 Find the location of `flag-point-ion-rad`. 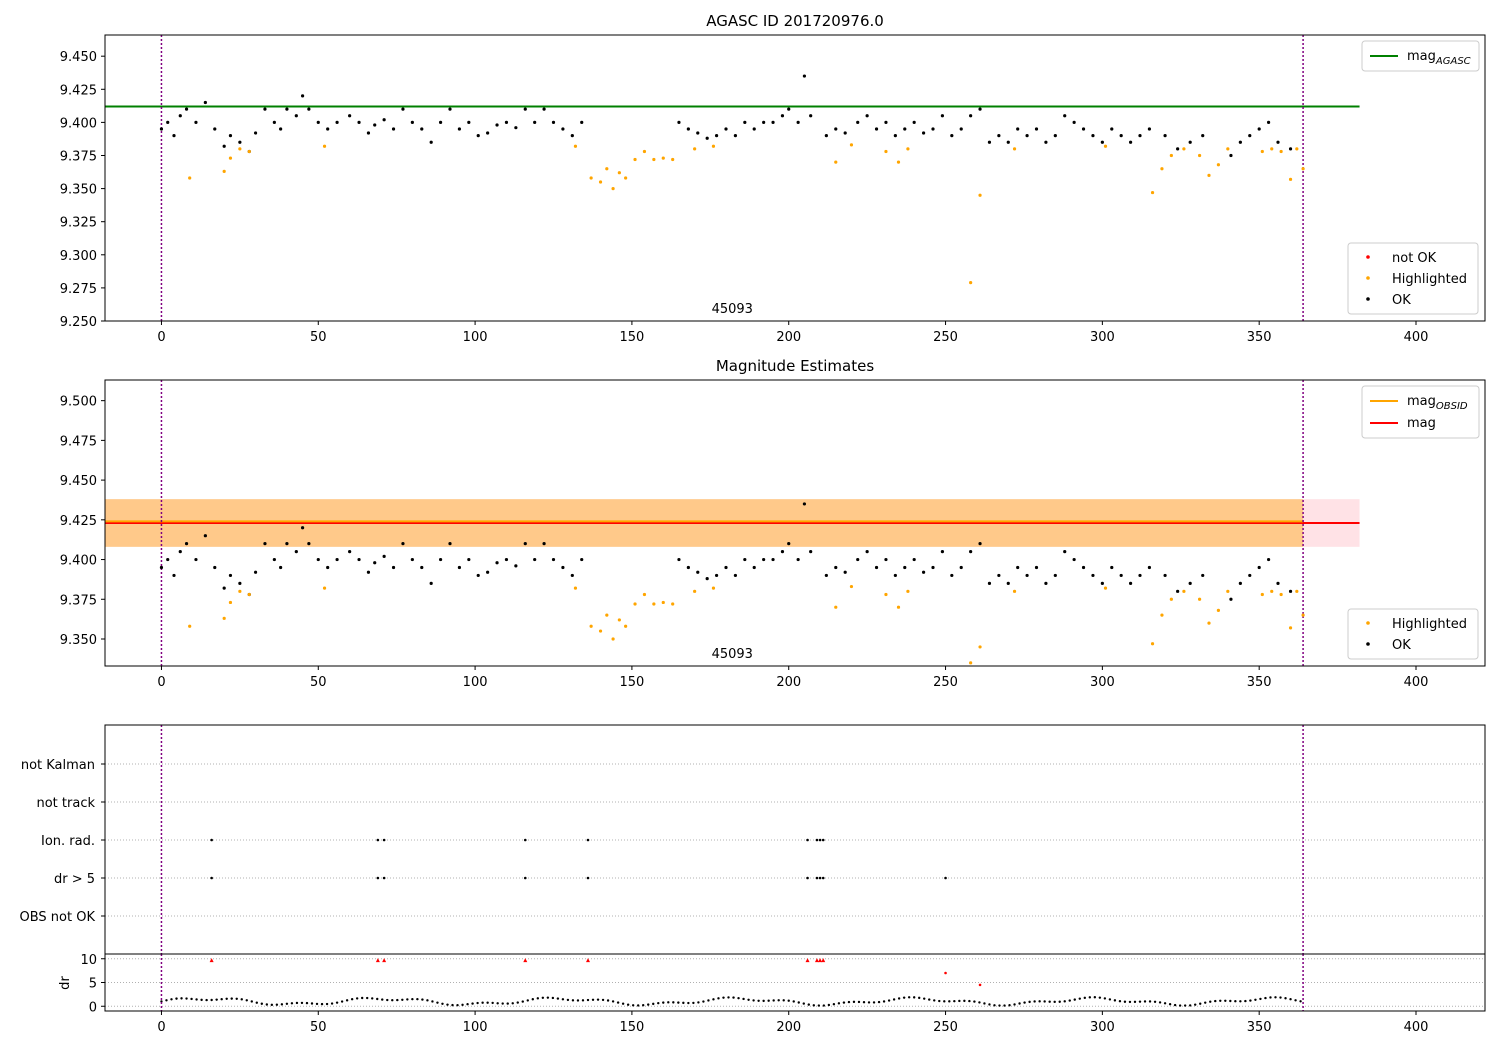

flag-point-ion-rad is located at coordinates (823, 840).